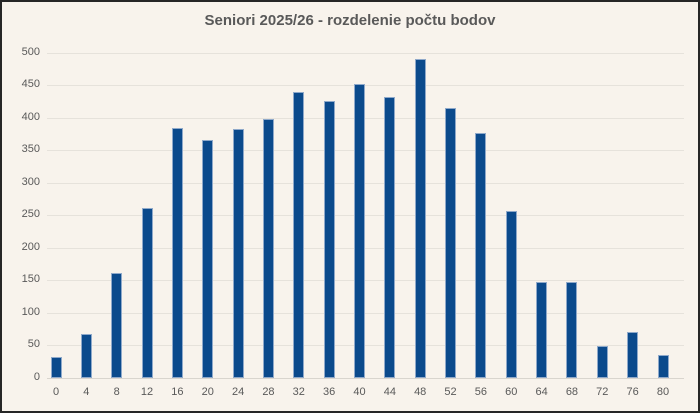 Image resolution: width=700 pixels, height=413 pixels. I want to click on x-axis-tick-label: 64, so click(541, 392).